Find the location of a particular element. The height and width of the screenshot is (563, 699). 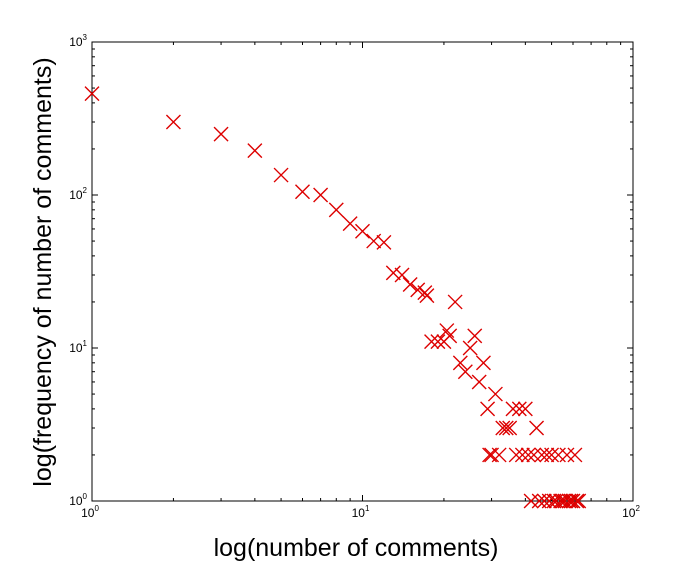

y-tick-label: 10² is located at coordinates (78, 194).